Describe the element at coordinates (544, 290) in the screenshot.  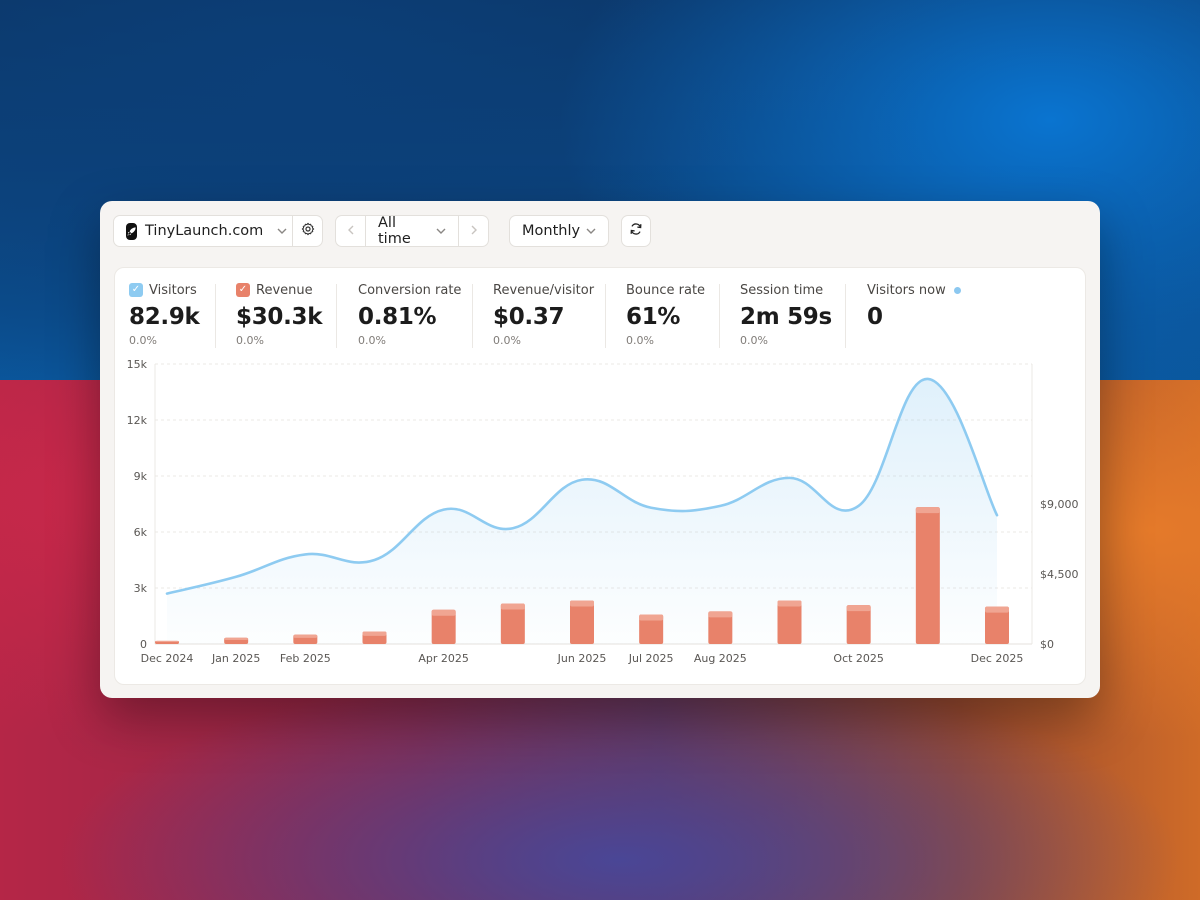
I see `metric-label: Revenue/visitor` at that location.